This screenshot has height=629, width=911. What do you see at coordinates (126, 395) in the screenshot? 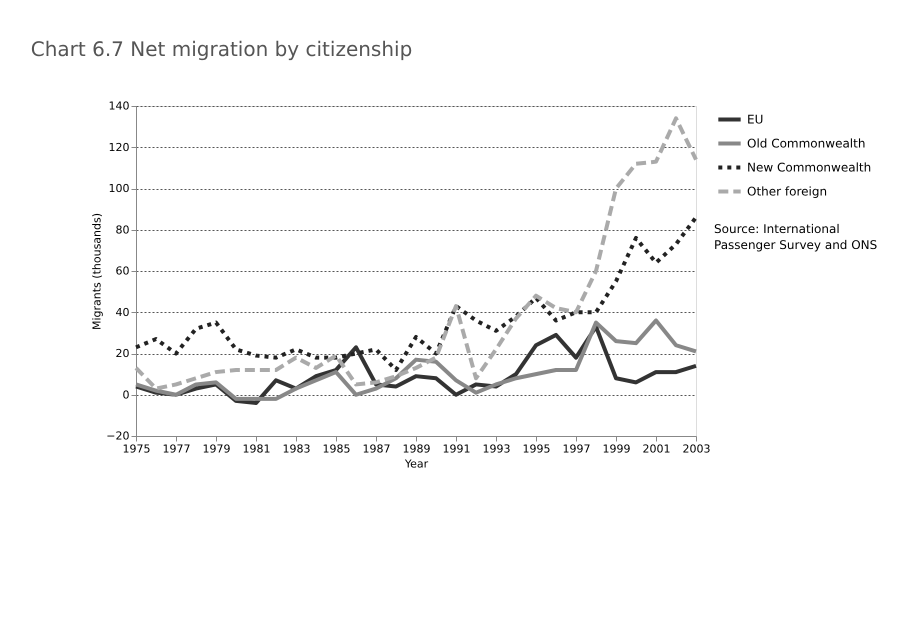
I see `y-tick-label: 0` at bounding box center [126, 395].